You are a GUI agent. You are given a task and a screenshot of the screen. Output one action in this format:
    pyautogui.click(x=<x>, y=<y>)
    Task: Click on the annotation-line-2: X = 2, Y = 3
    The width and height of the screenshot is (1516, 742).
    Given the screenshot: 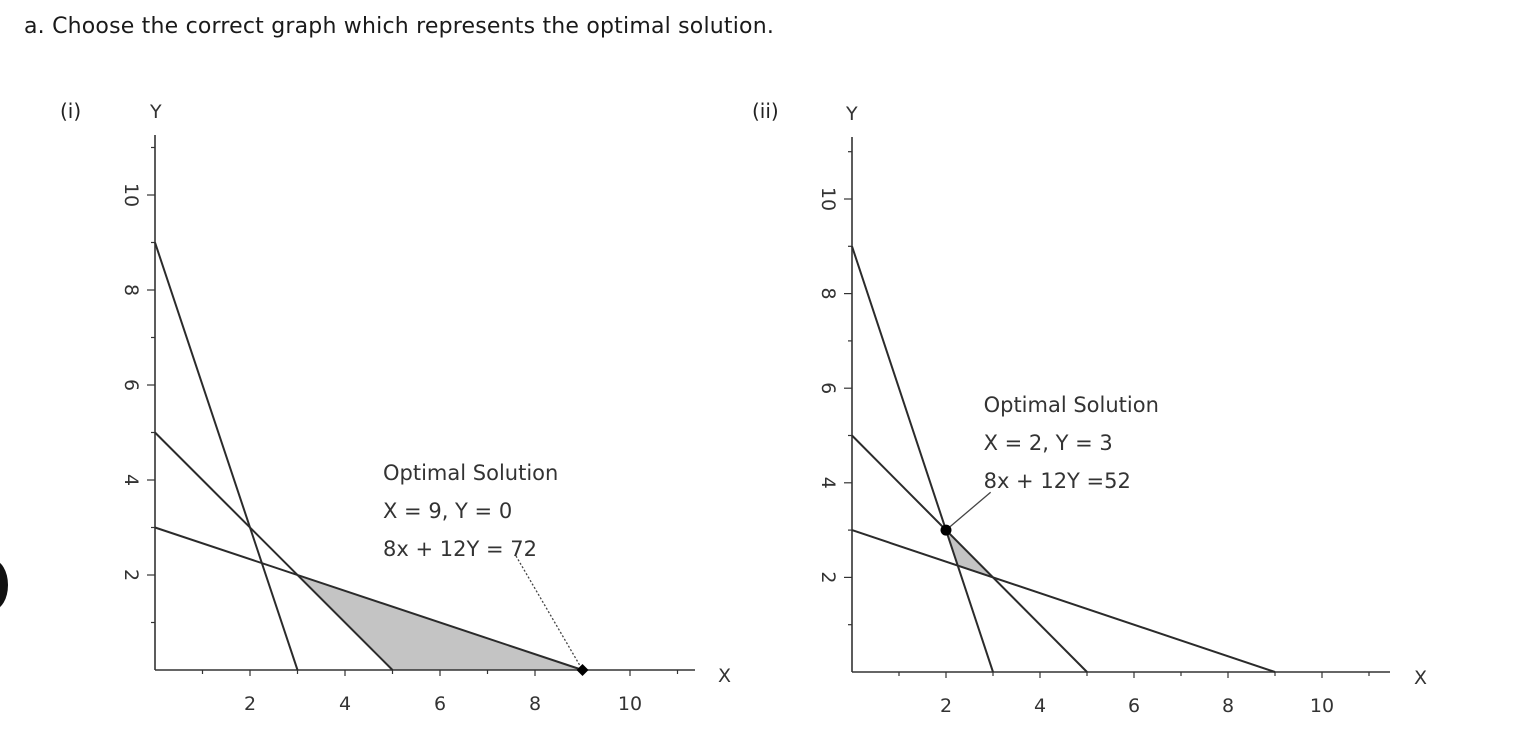 What is the action you would take?
    pyautogui.click(x=1048, y=443)
    